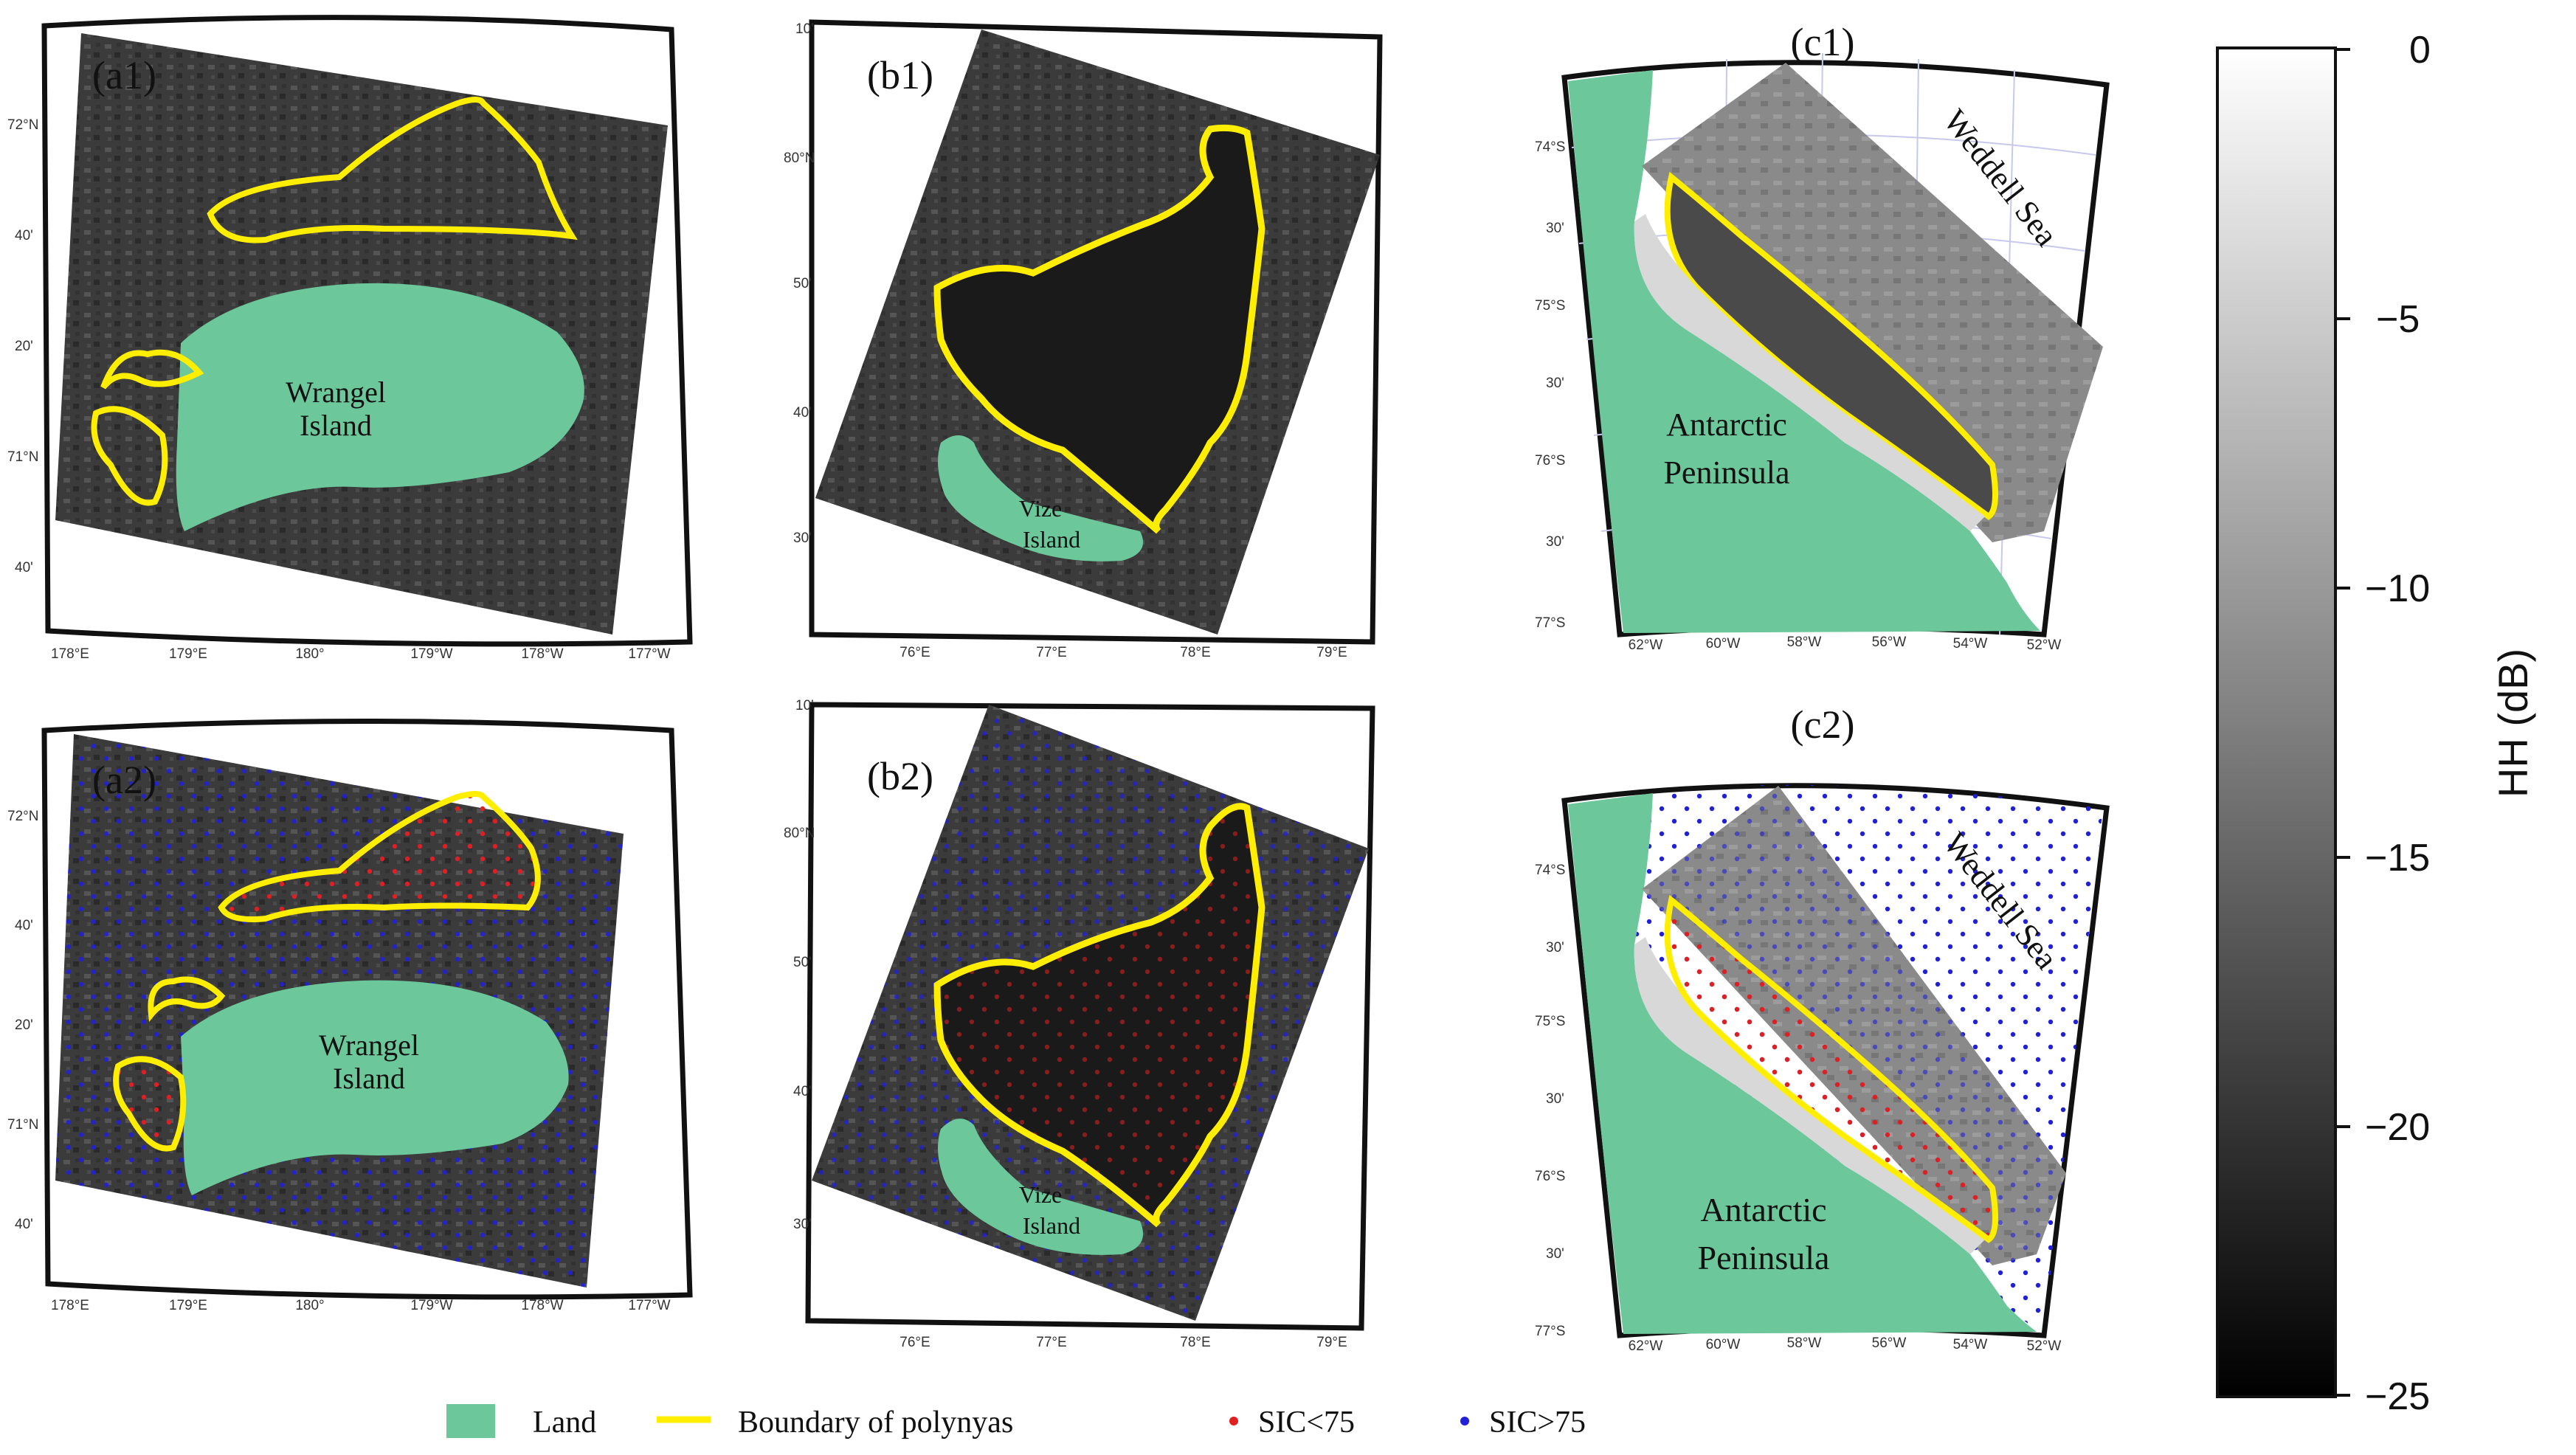 This screenshot has width=2576, height=1455. What do you see at coordinates (2398, 858) in the screenshot?
I see `colorbar-tick-label: −15` at bounding box center [2398, 858].